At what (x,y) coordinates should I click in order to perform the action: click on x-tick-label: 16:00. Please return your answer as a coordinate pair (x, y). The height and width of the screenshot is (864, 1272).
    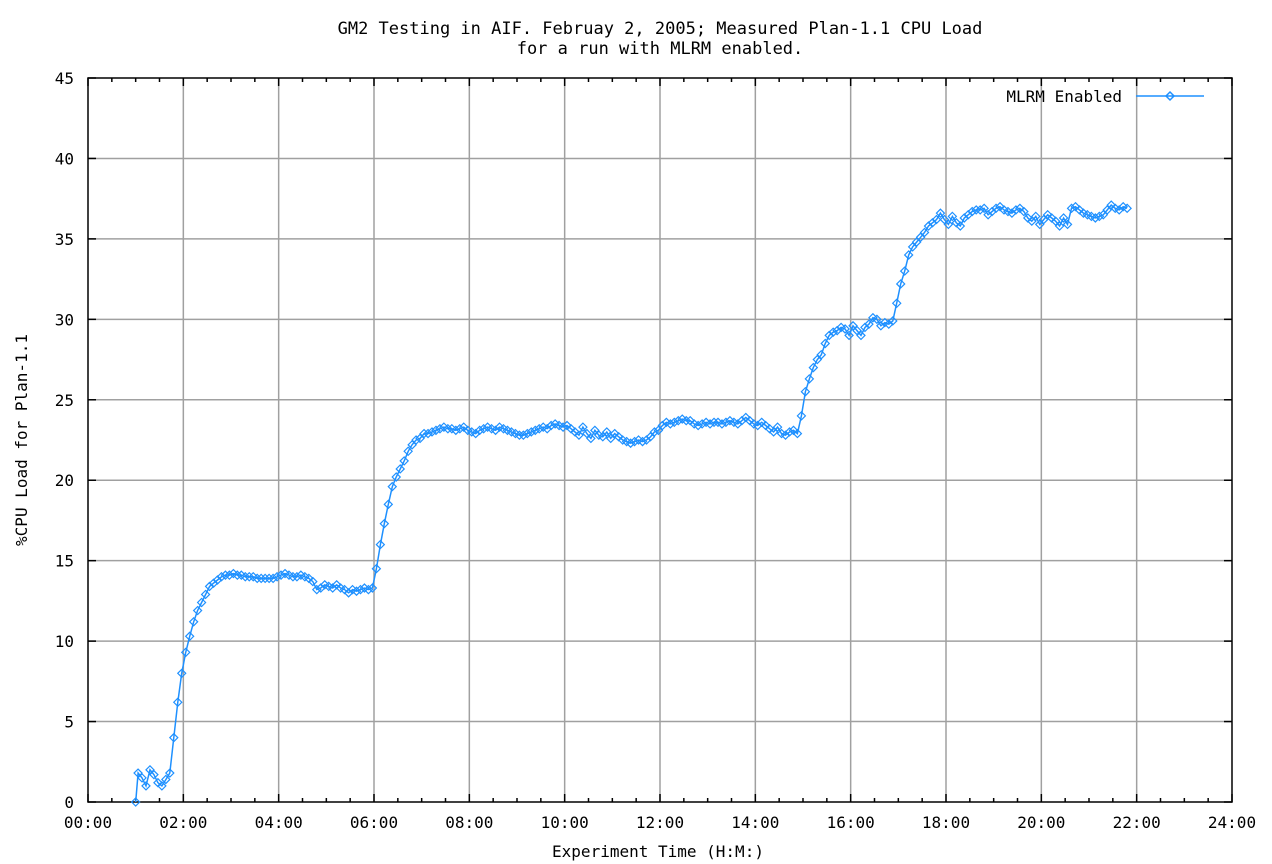
    Looking at the image, I should click on (851, 822).